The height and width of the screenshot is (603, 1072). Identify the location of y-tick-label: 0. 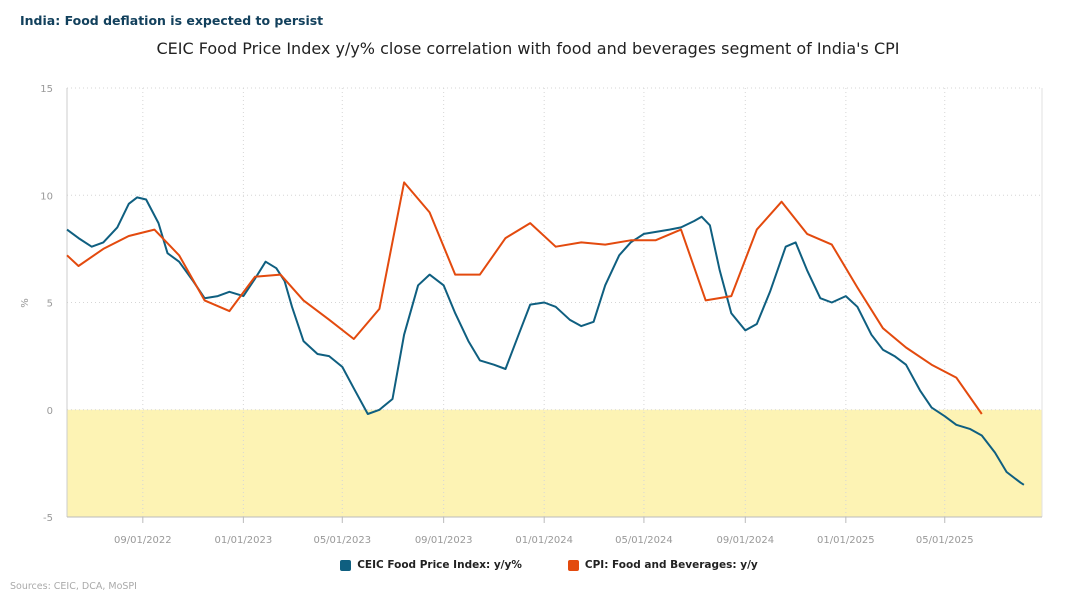
(50, 411).